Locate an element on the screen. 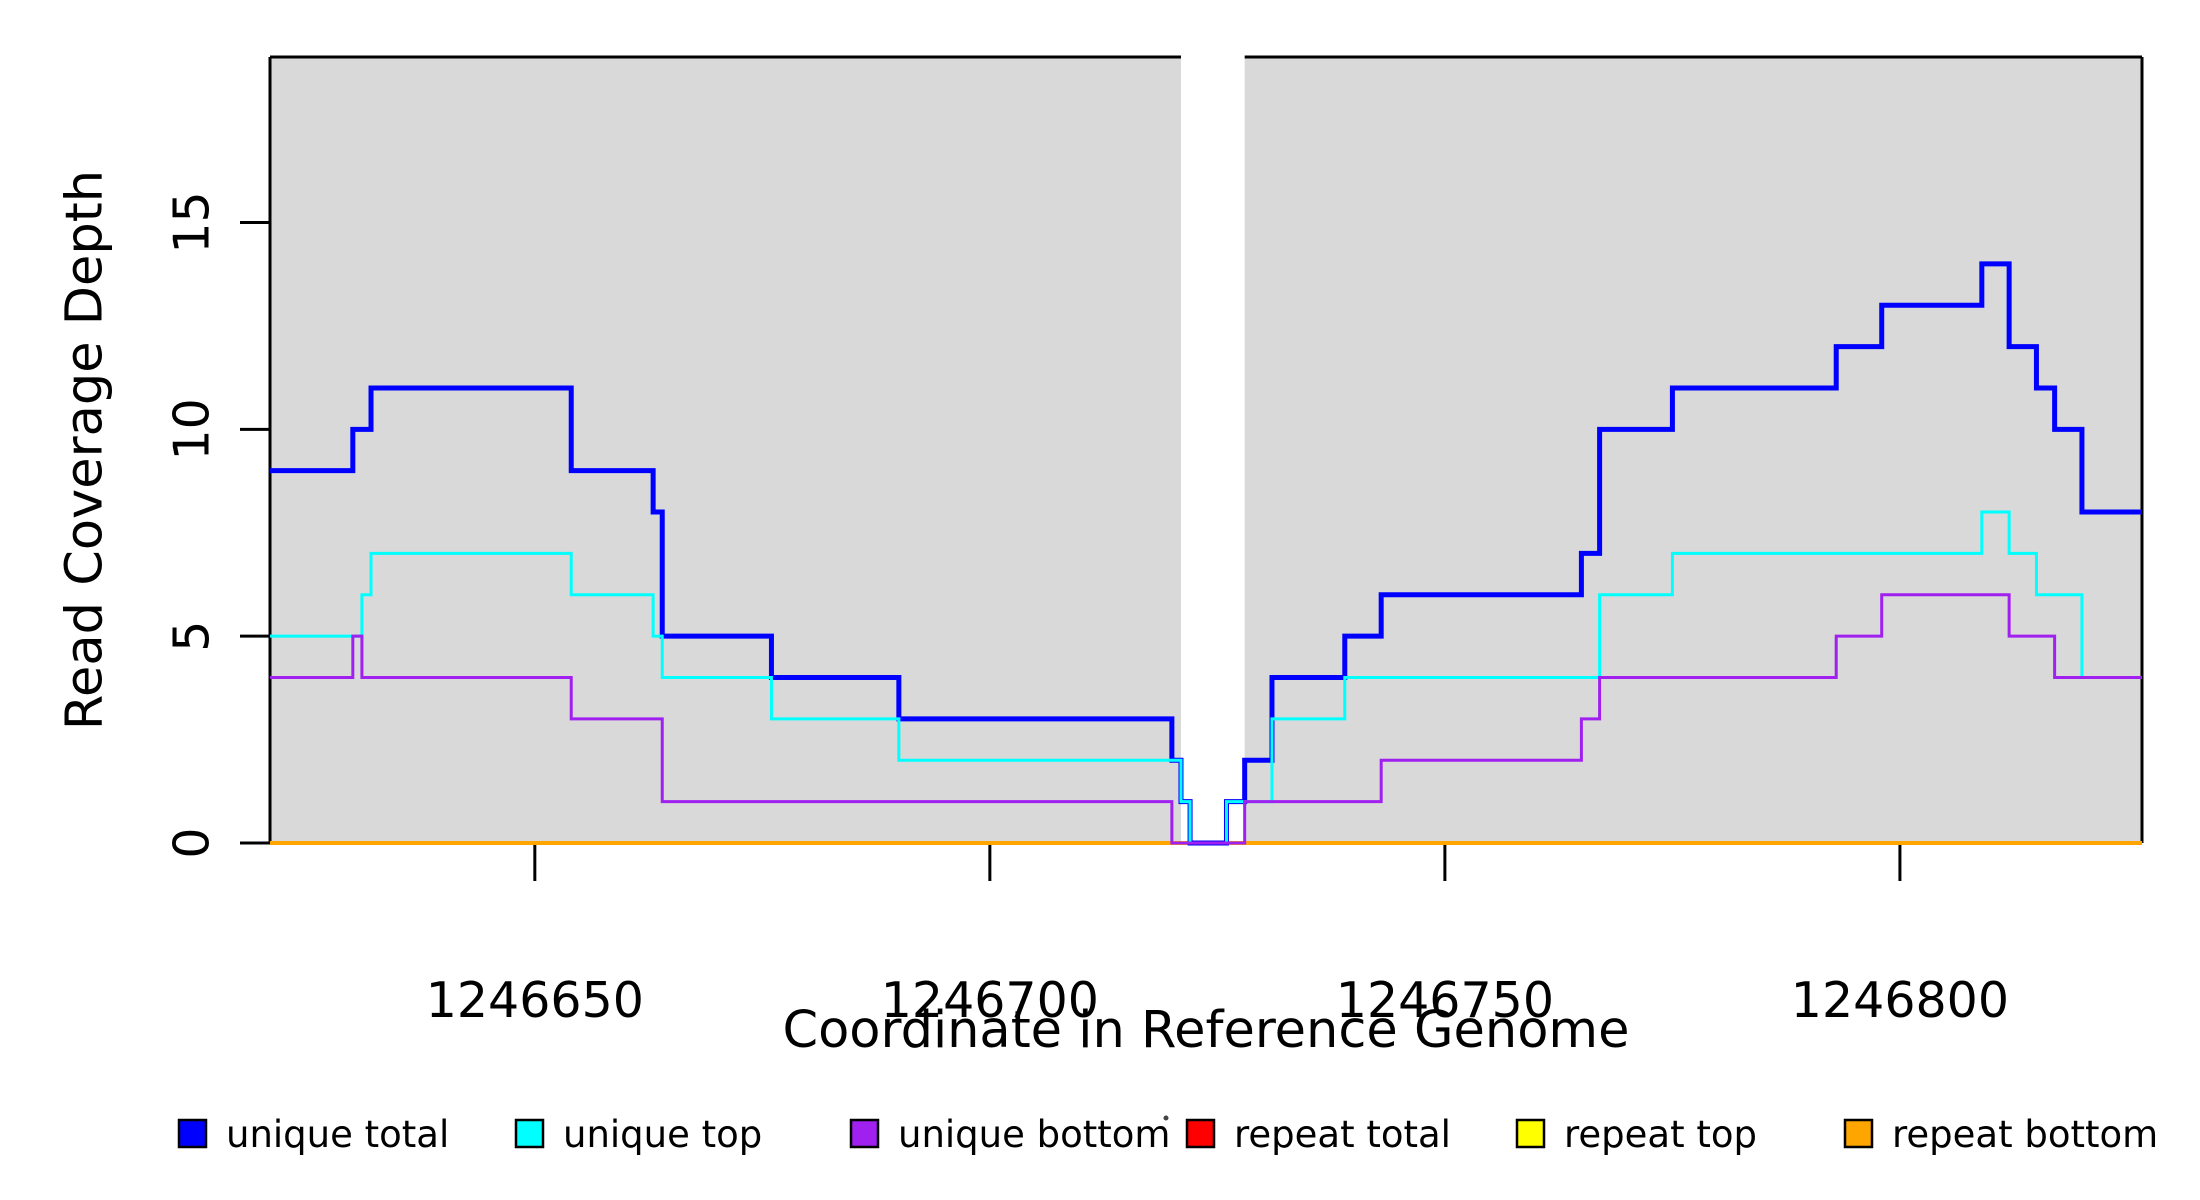 This screenshot has width=2200, height=1200. x-axis-tick-label: 1246700 is located at coordinates (990, 1000).